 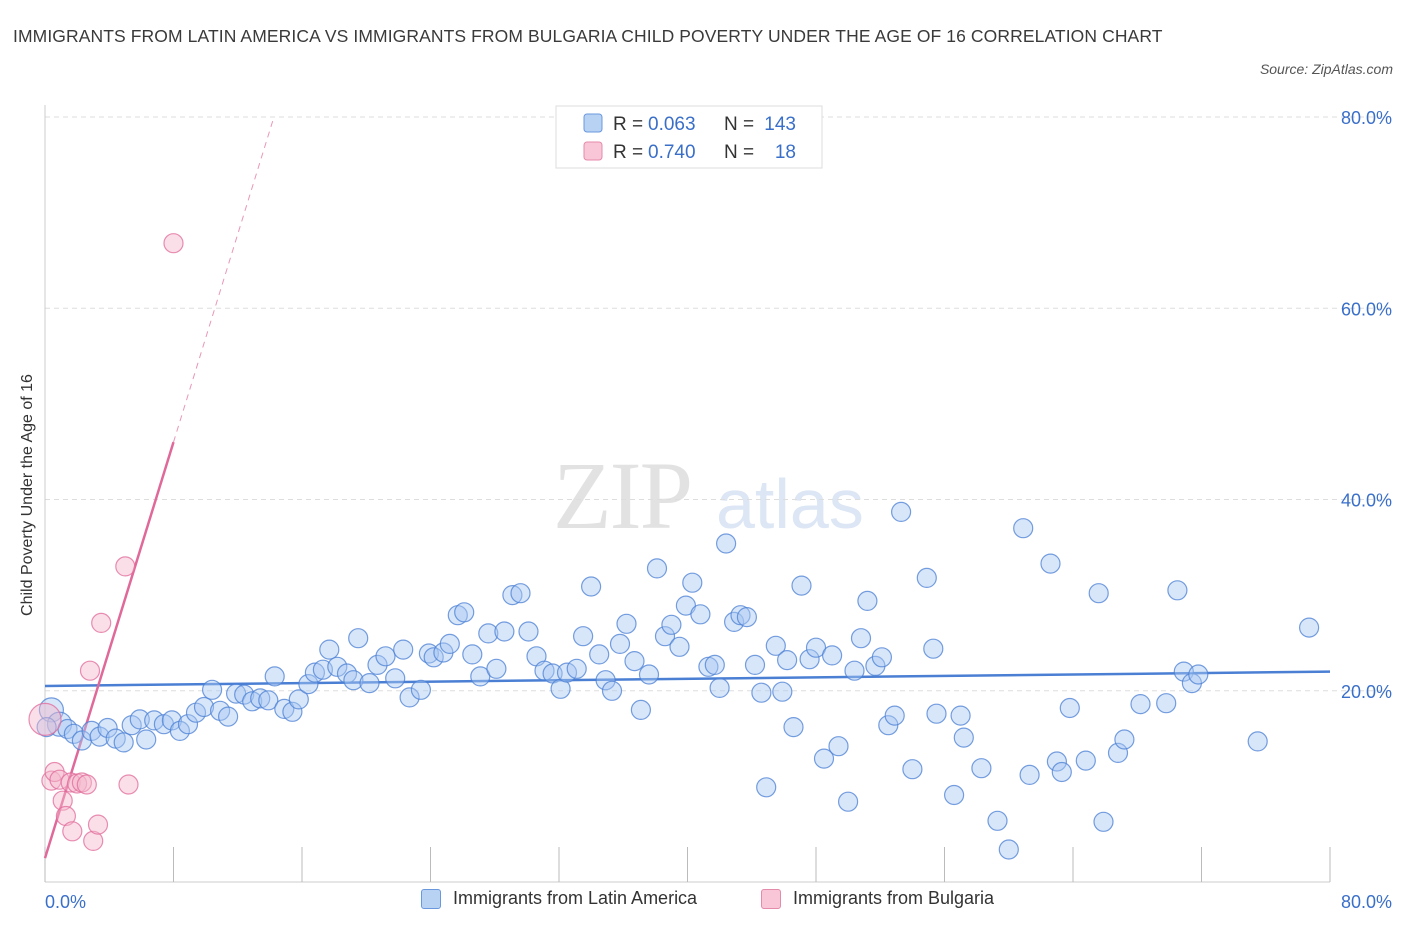 What do you see at coordinates (790, 504) in the screenshot?
I see `watermark-atlas: atlas` at bounding box center [790, 504].